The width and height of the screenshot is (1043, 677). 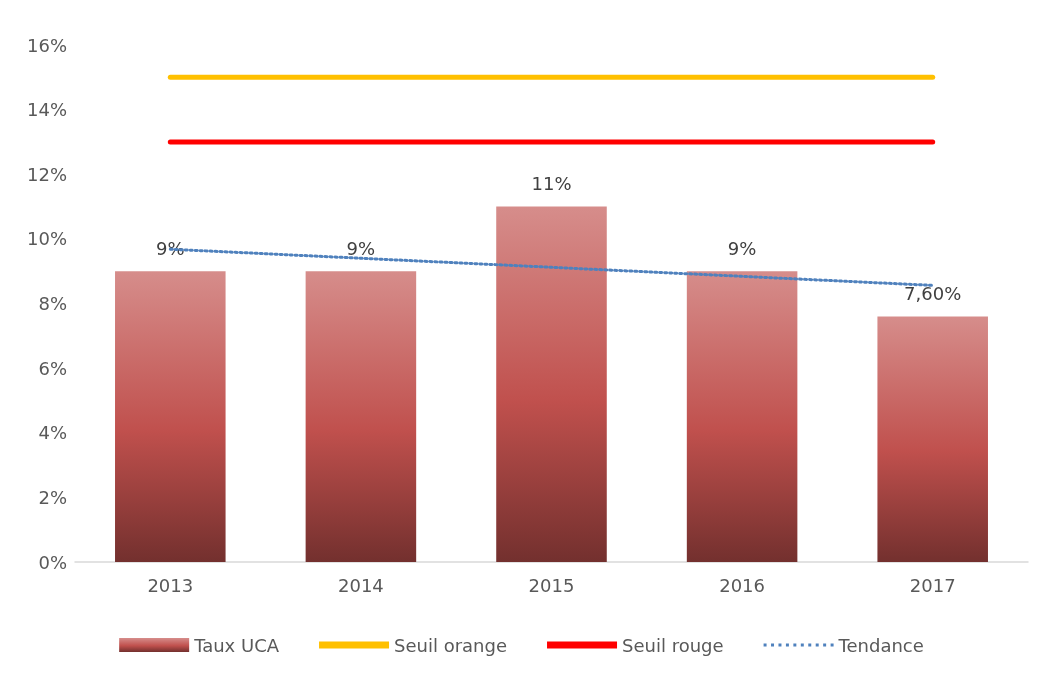 What do you see at coordinates (932, 585) in the screenshot?
I see `x-tick-label: 2017` at bounding box center [932, 585].